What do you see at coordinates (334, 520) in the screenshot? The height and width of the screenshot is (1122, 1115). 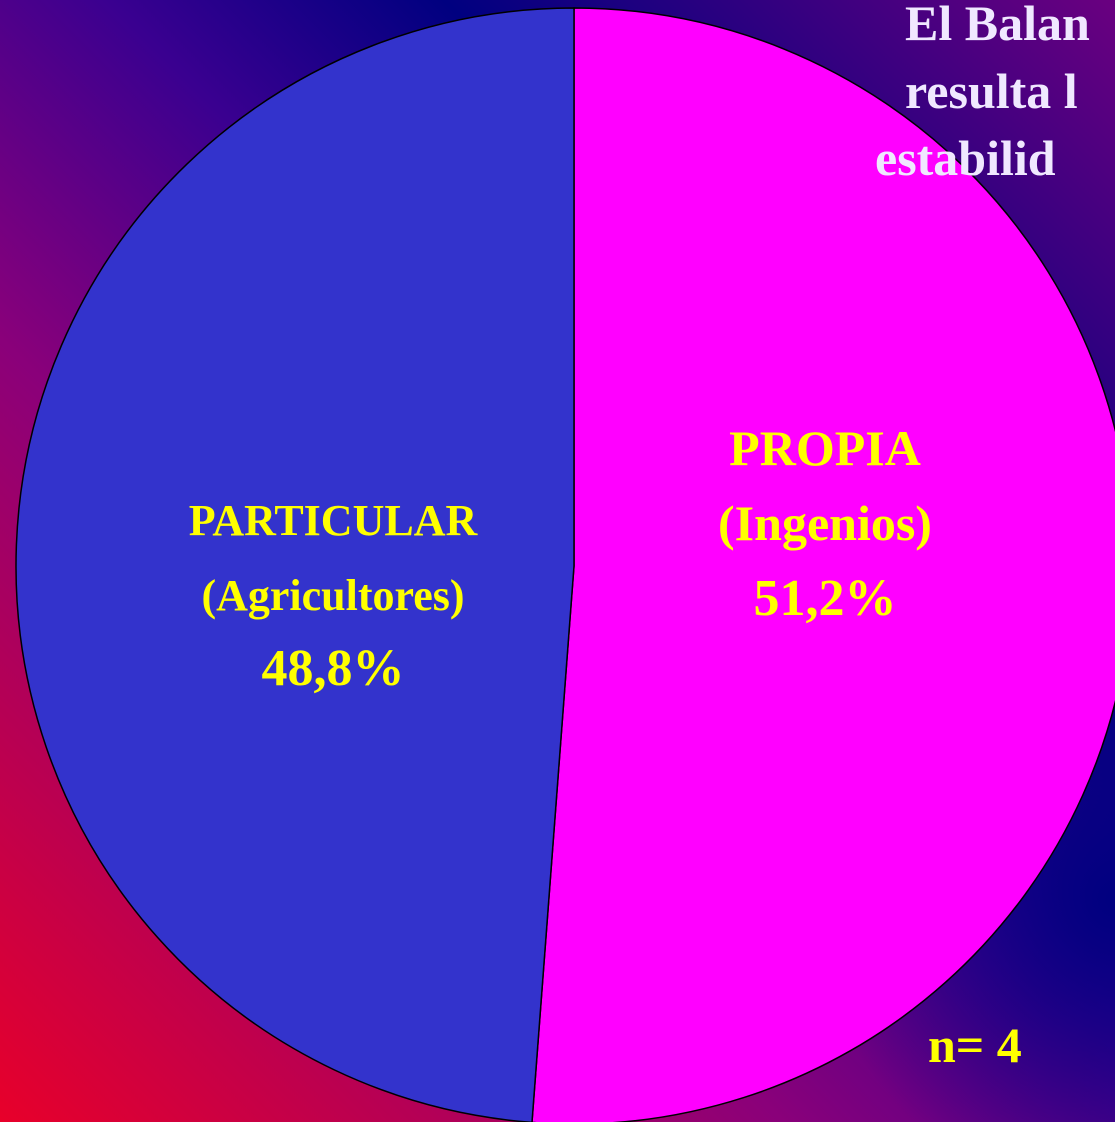 I see `slice-label: PARTICULAR` at bounding box center [334, 520].